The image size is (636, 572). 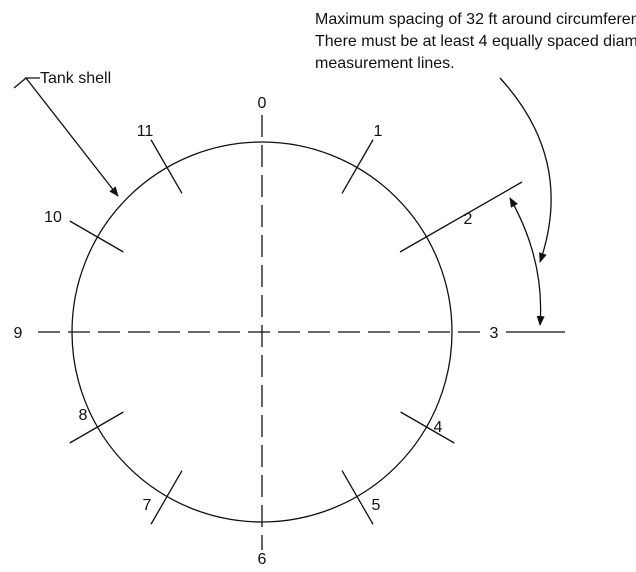 I want to click on point-label: 2, so click(x=468, y=219).